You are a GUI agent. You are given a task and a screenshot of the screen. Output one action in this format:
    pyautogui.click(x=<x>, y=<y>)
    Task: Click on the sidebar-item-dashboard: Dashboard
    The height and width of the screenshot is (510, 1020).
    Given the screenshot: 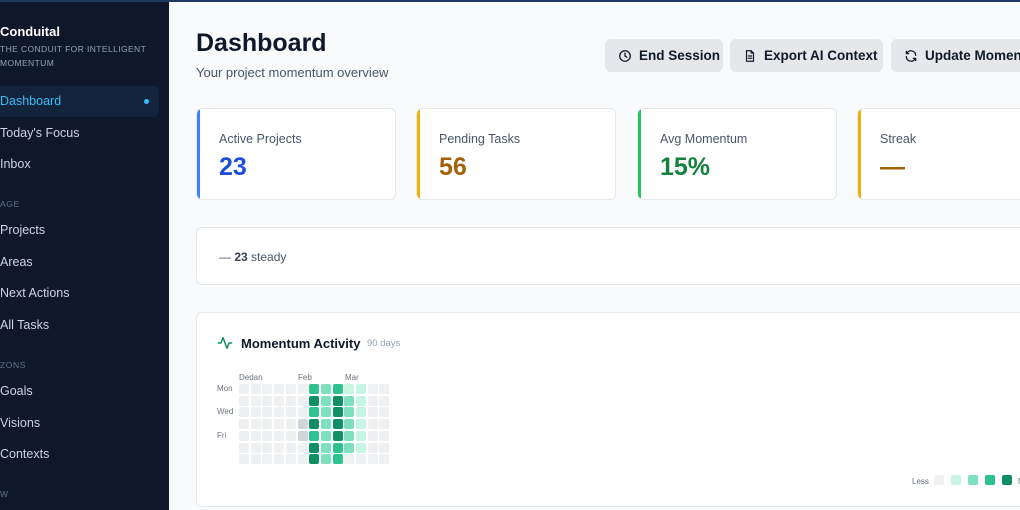 What is the action you would take?
    pyautogui.click(x=79, y=101)
    